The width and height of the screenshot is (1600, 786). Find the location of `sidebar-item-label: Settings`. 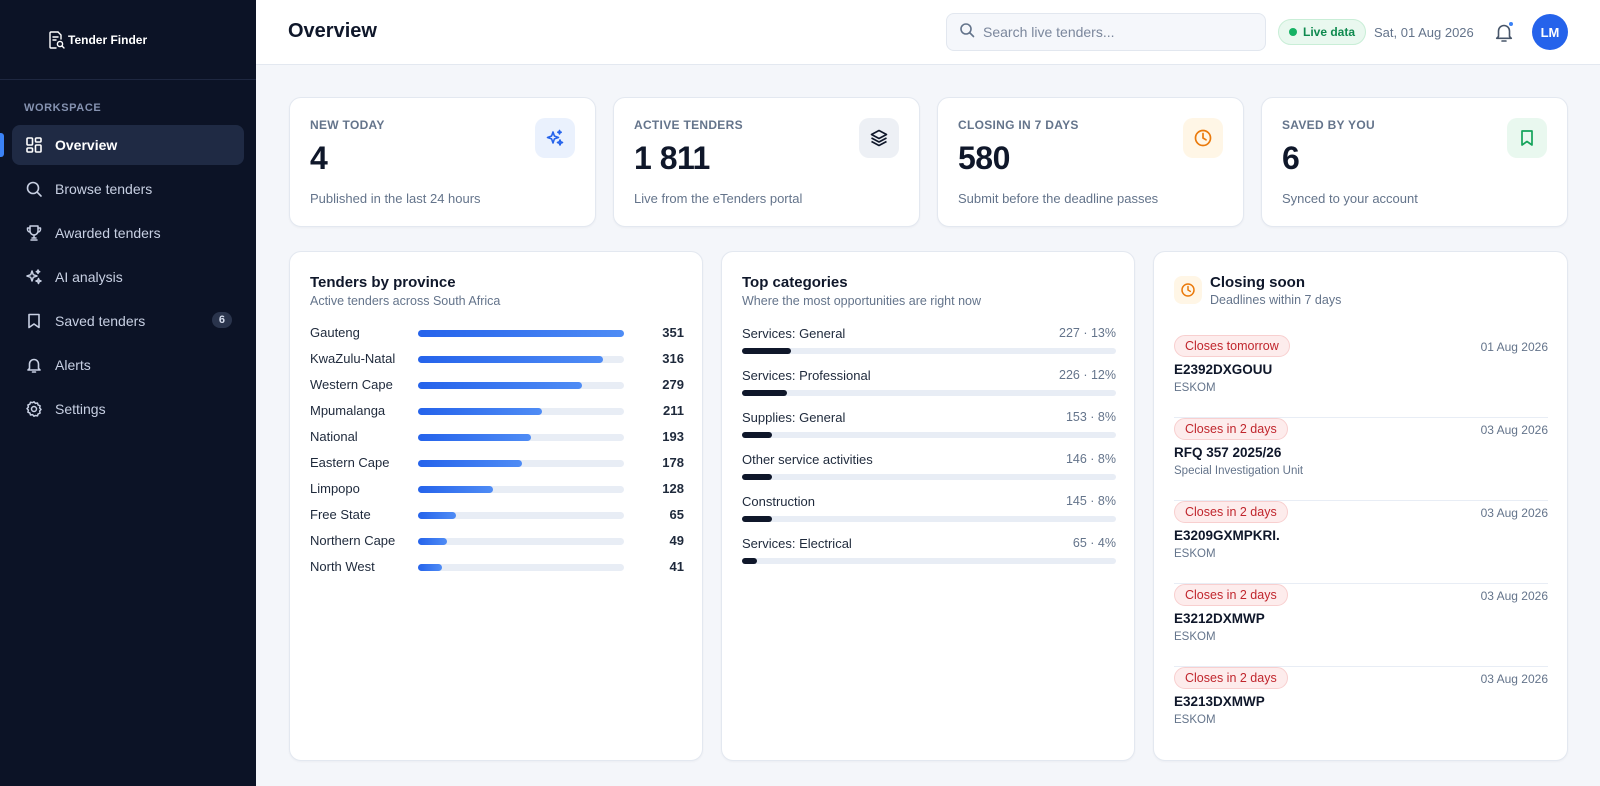

sidebar-item-label: Settings is located at coordinates (80, 409).